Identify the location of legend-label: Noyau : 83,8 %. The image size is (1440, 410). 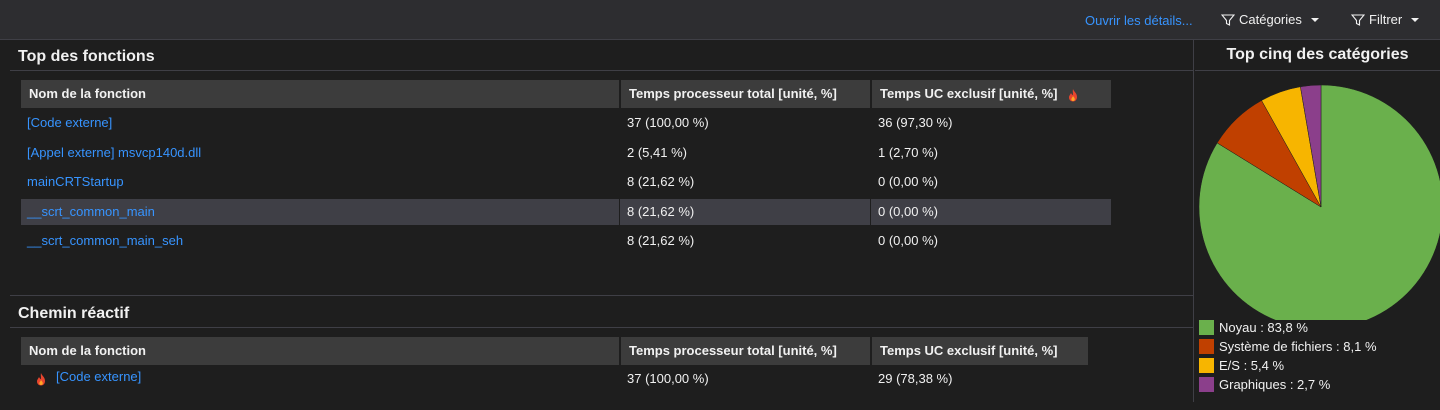
(1263, 327).